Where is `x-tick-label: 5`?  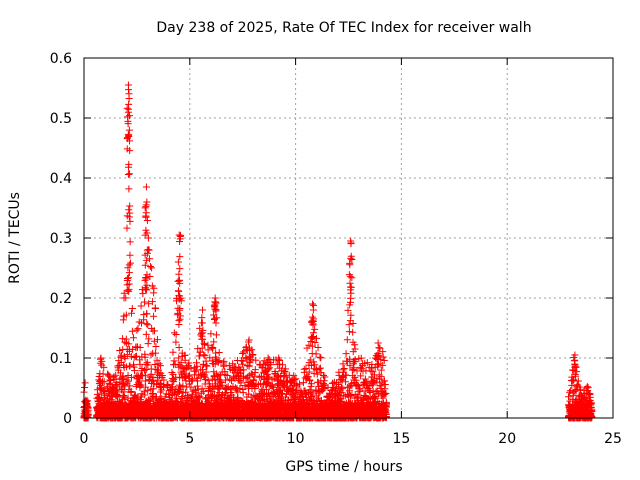
x-tick-label: 5 is located at coordinates (189, 439).